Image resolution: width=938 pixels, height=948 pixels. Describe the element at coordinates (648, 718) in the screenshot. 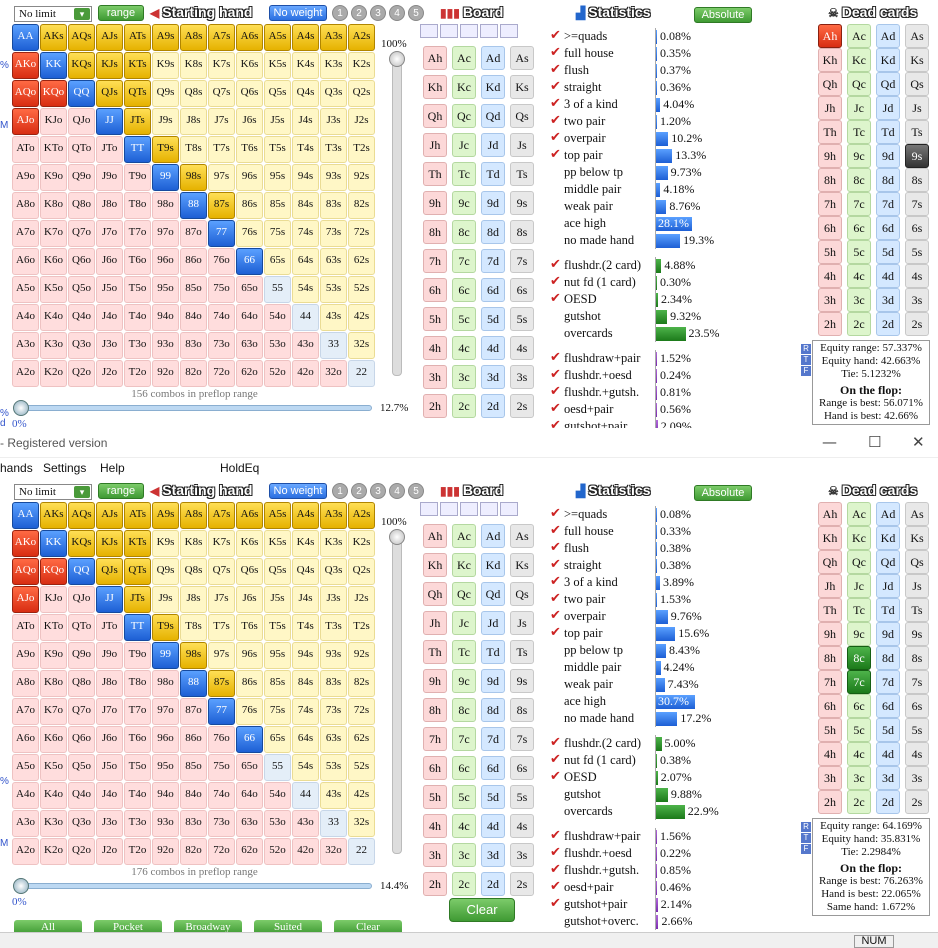

I see `stat-row: no made hand 17.2%` at that location.